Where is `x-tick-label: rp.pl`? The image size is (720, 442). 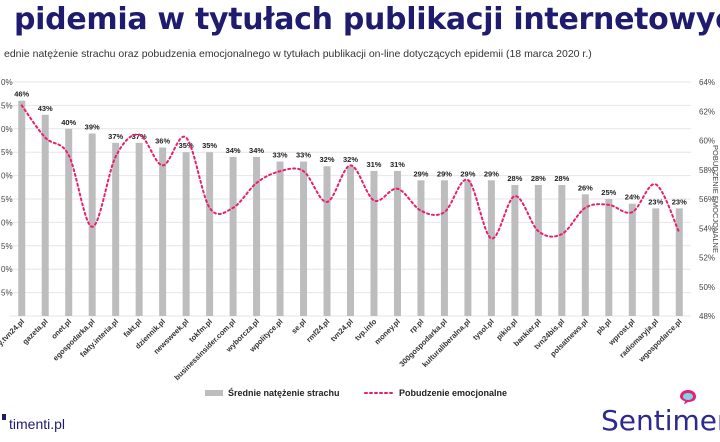
x-tick-label: rp.pl is located at coordinates (417, 326).